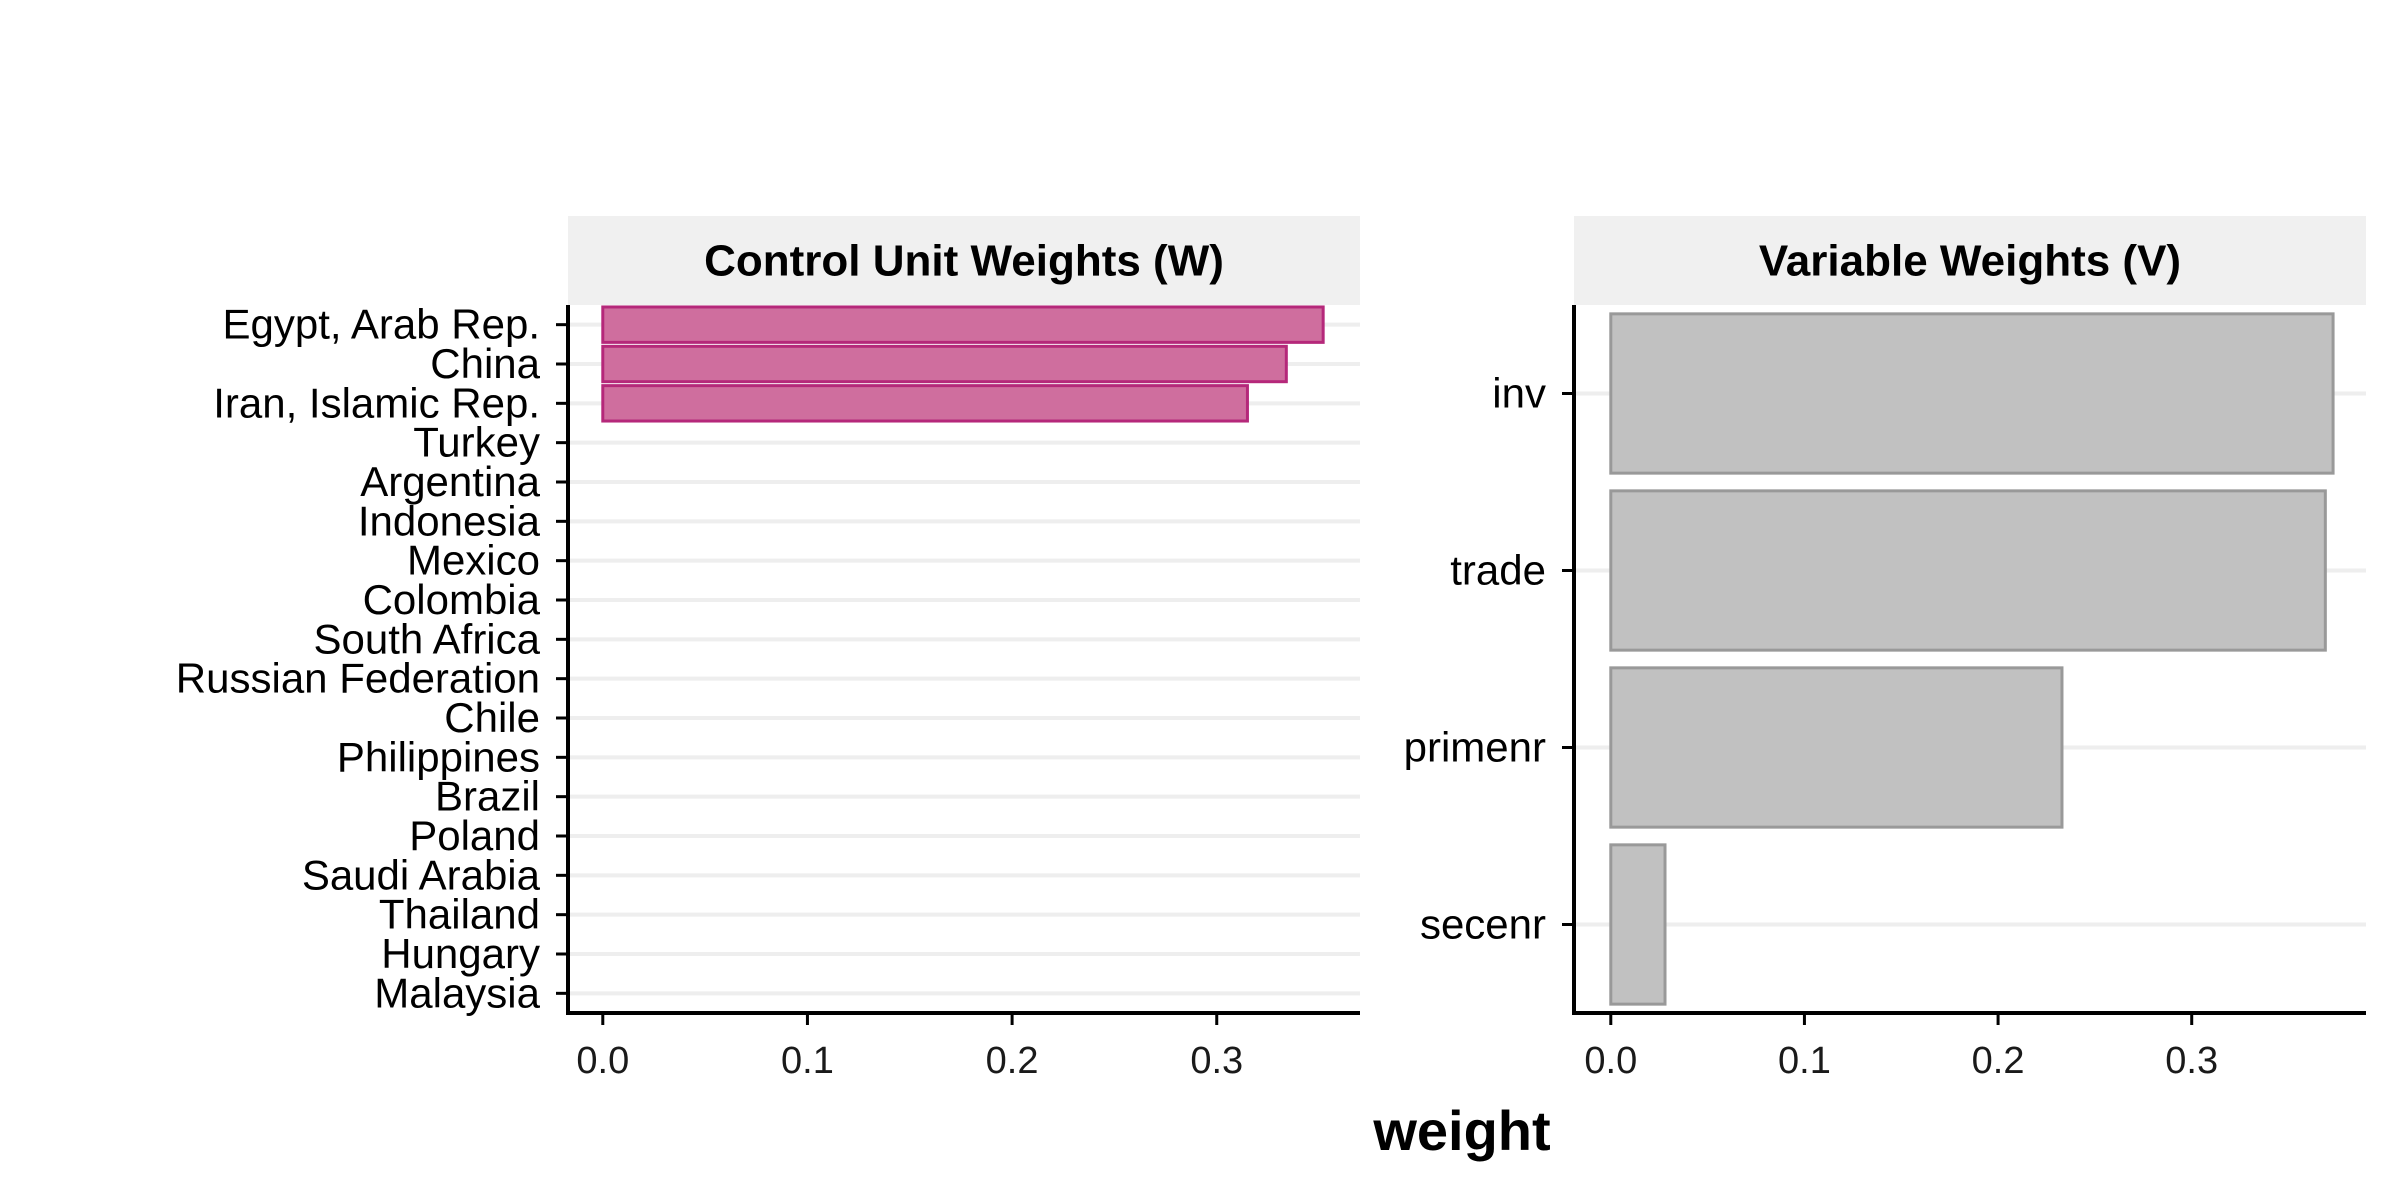 The image size is (2400, 1200). What do you see at coordinates (381, 324) in the screenshot?
I see `category-label: Egypt, Arab Rep.` at bounding box center [381, 324].